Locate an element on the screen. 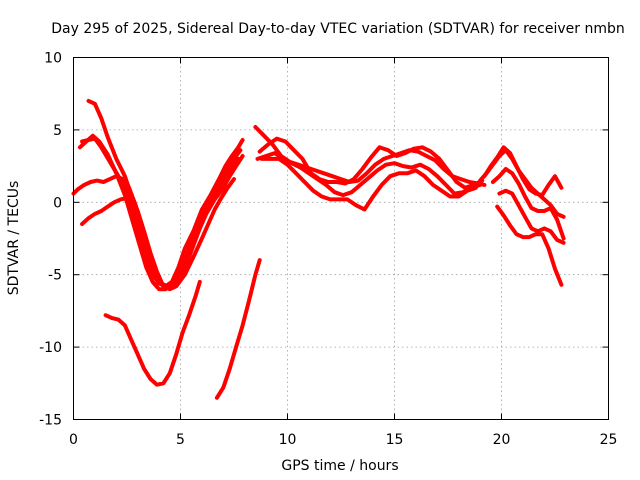 The height and width of the screenshot is (480, 640). x-tick-label: 15 is located at coordinates (395, 440).